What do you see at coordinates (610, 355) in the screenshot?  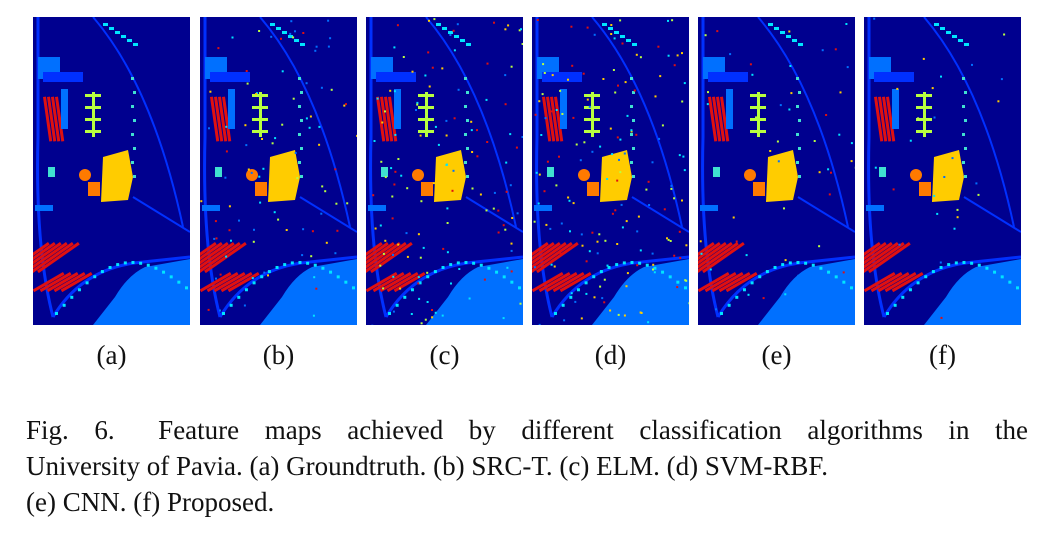 I see `subfigure-label-d: (d)` at bounding box center [610, 355].